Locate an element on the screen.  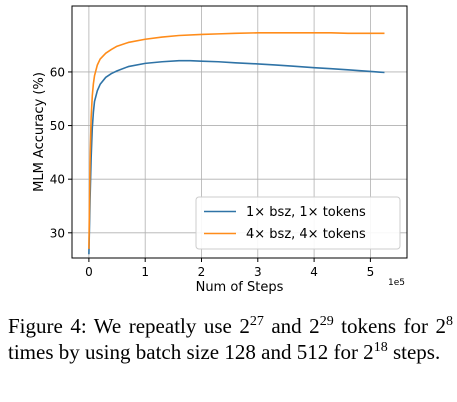
caption-exponent-4: 18 is located at coordinates (380, 347).